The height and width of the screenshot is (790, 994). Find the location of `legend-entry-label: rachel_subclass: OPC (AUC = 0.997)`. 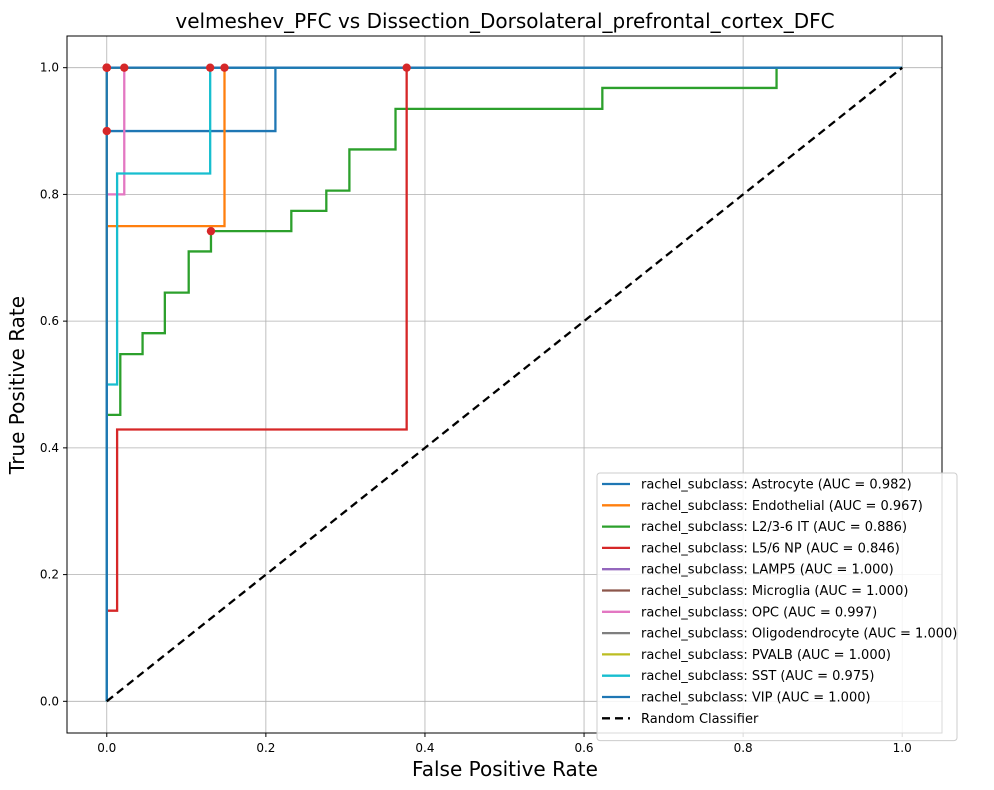

legend-entry-label: rachel_subclass: OPC (AUC = 0.997) is located at coordinates (759, 612).